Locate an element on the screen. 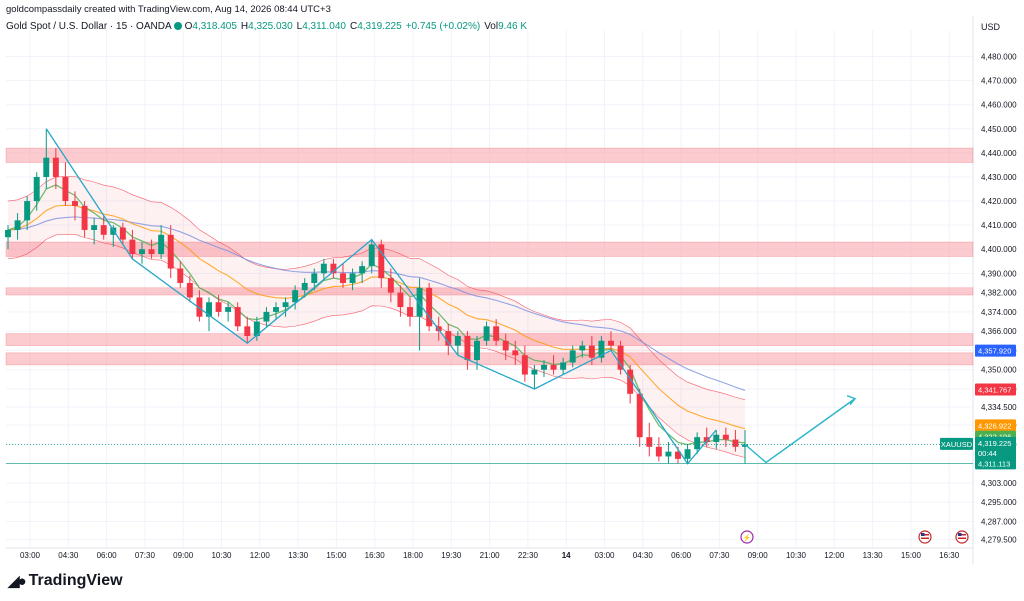 The image size is (1024, 601). high-label: H is located at coordinates (244, 26).